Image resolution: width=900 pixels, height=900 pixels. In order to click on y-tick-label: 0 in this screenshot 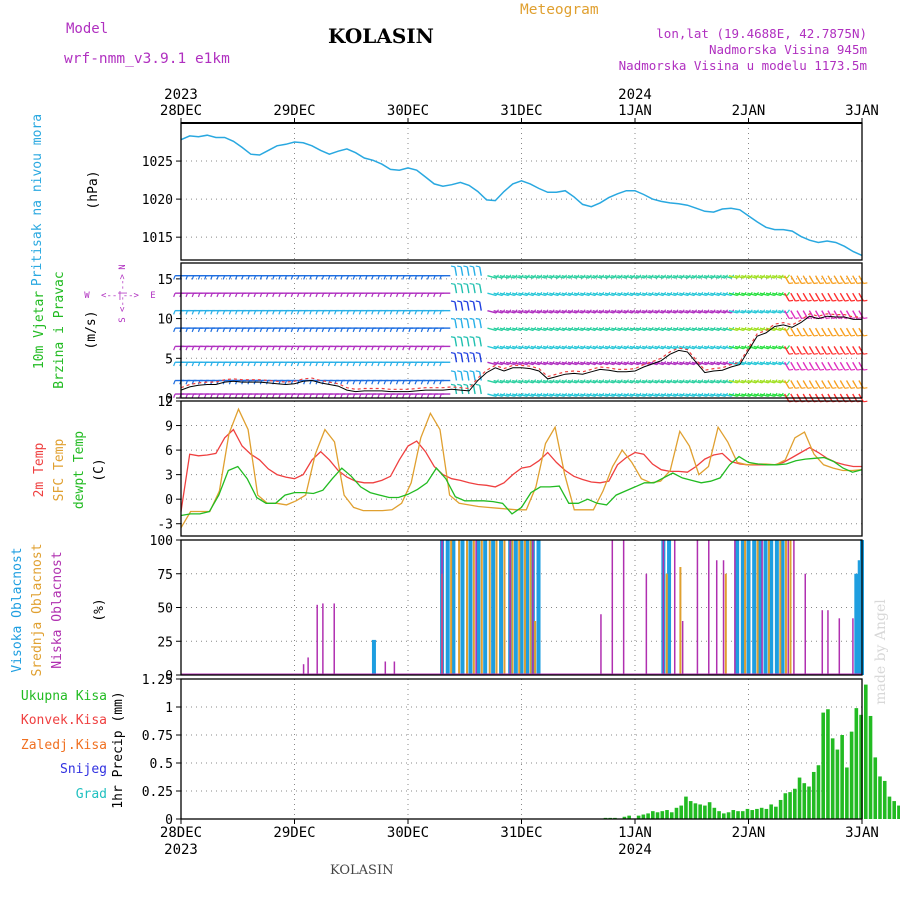, I will do `click(169, 399)`.